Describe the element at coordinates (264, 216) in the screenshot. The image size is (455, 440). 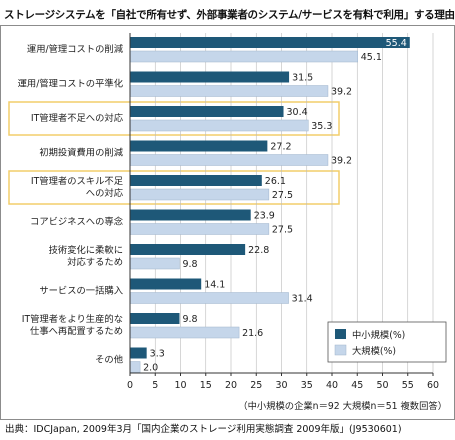
I see `value-label: 23.9` at that location.